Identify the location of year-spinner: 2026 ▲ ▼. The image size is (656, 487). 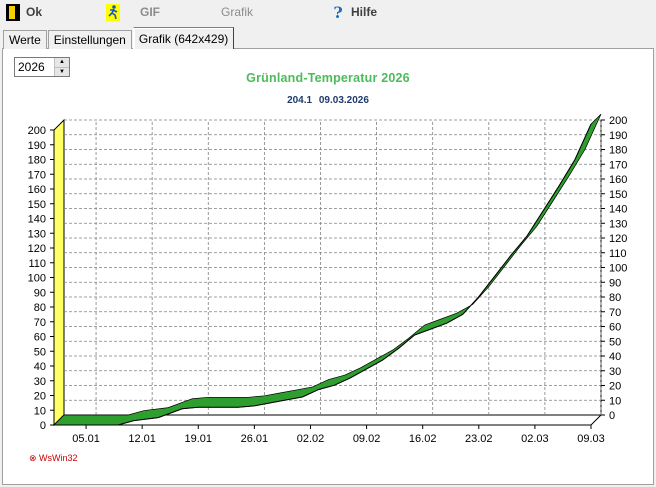
(42, 67).